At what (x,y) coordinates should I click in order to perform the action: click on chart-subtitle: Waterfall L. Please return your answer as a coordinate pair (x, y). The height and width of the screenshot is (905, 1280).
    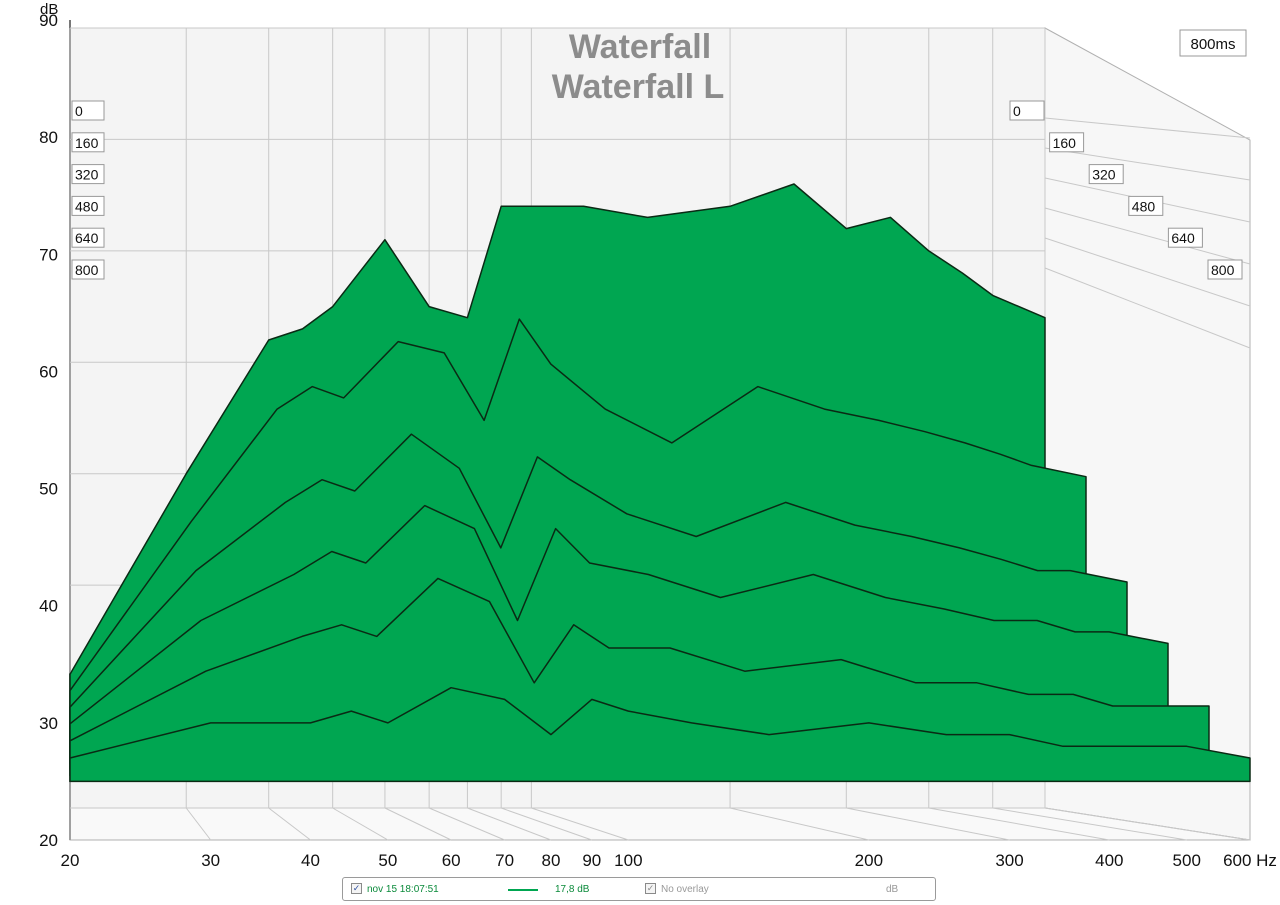
    Looking at the image, I should click on (638, 87).